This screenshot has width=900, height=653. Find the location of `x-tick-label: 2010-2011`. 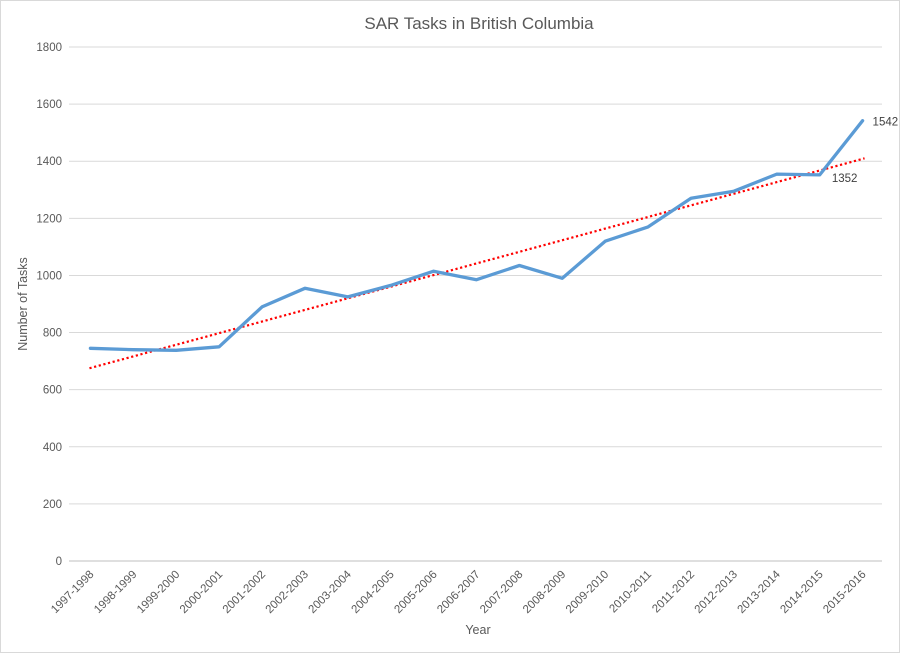

x-tick-label: 2010-2011 is located at coordinates (630, 592).